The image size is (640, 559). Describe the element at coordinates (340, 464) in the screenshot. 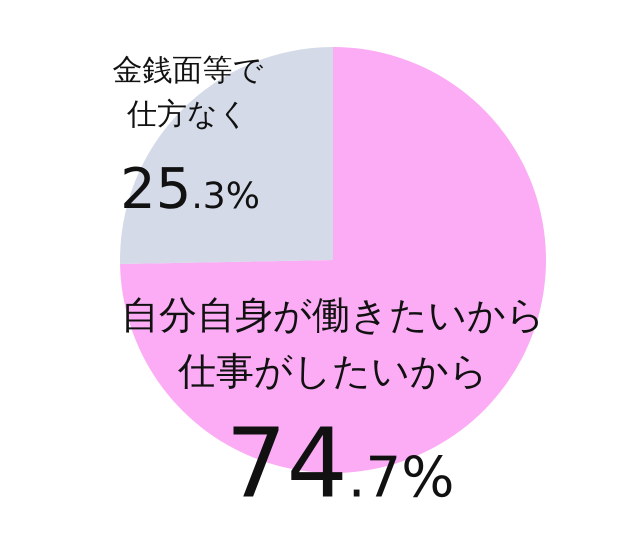

I see `data-label: 74.7%` at that location.